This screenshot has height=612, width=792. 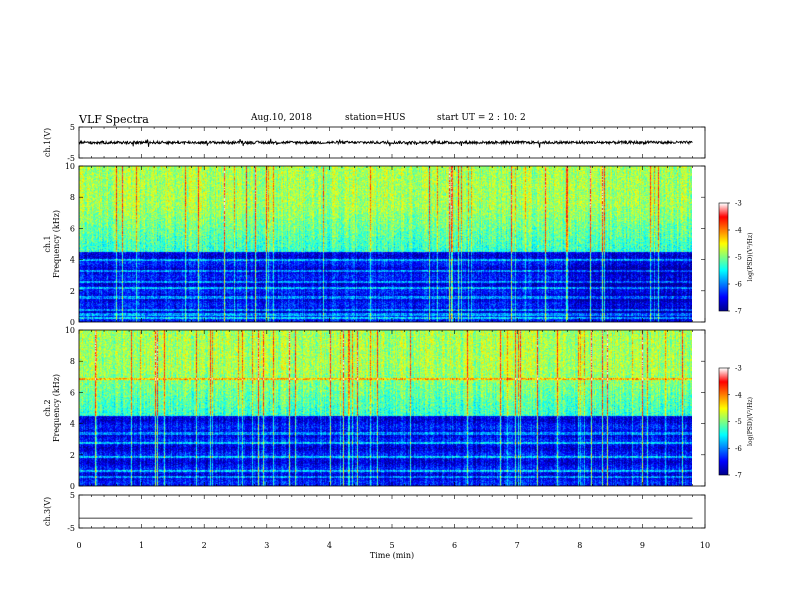 I want to click on observation-date: Aug.10, 2018, so click(x=281, y=118).